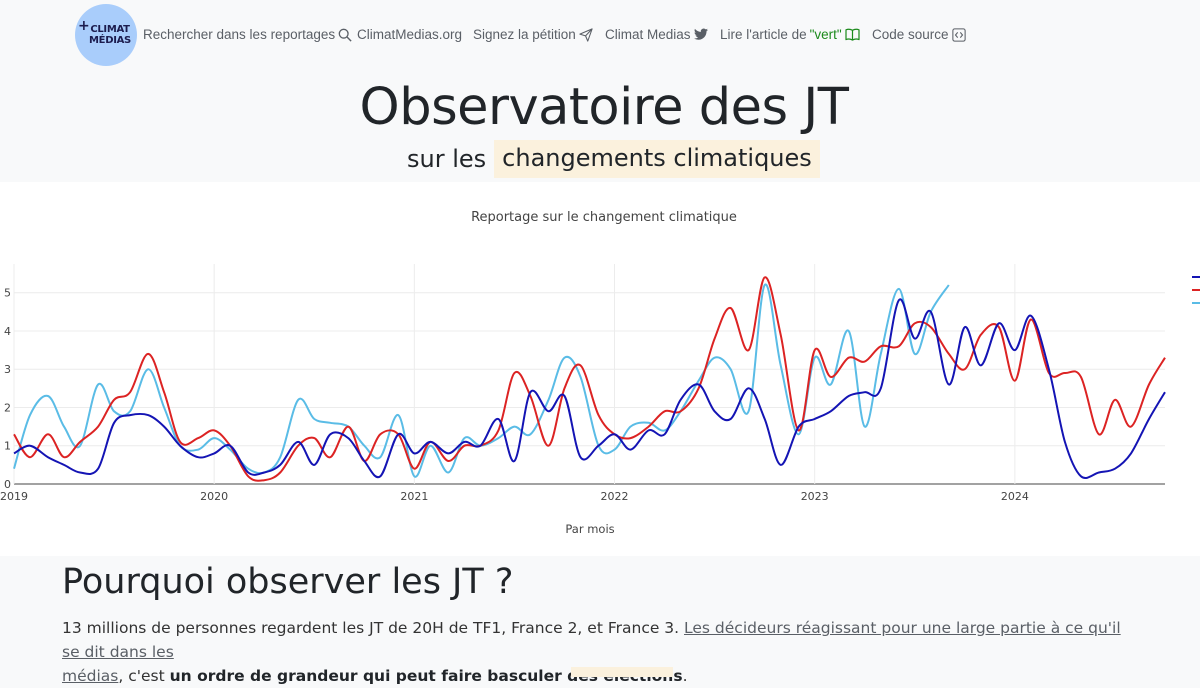 Image resolution: width=1200 pixels, height=688 pixels. I want to click on send-icon, so click(586, 34).